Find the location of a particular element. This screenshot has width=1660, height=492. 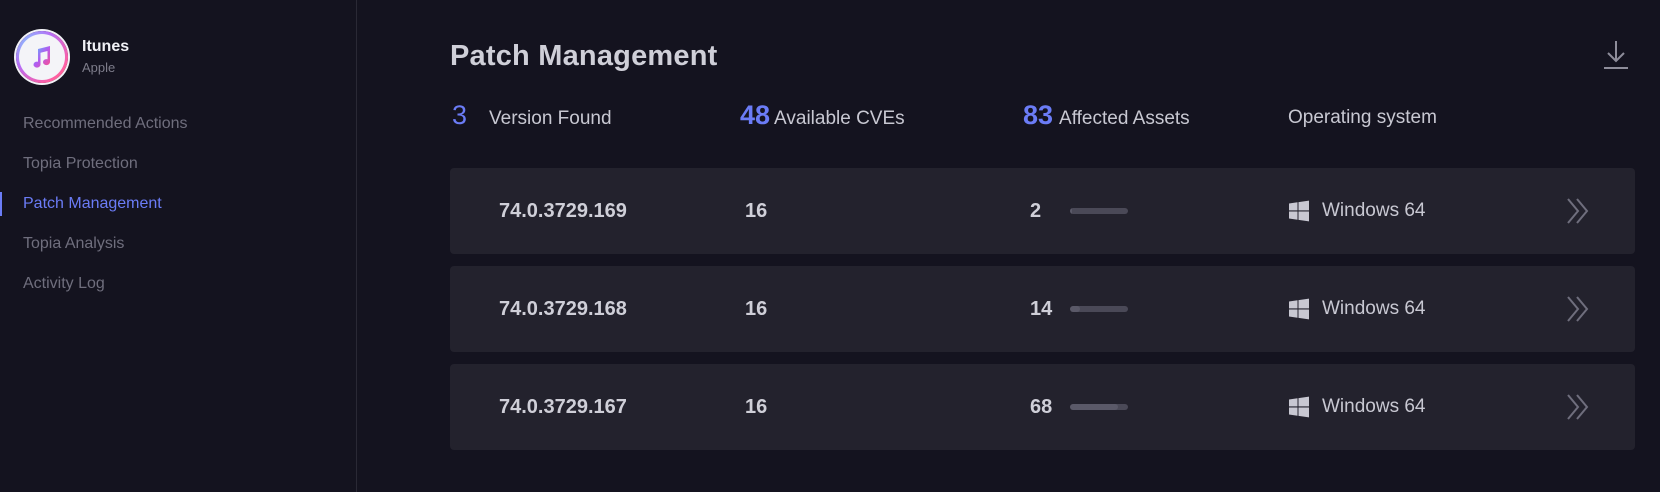

sidebar-item-patch-management: Patch Management is located at coordinates (178, 204).